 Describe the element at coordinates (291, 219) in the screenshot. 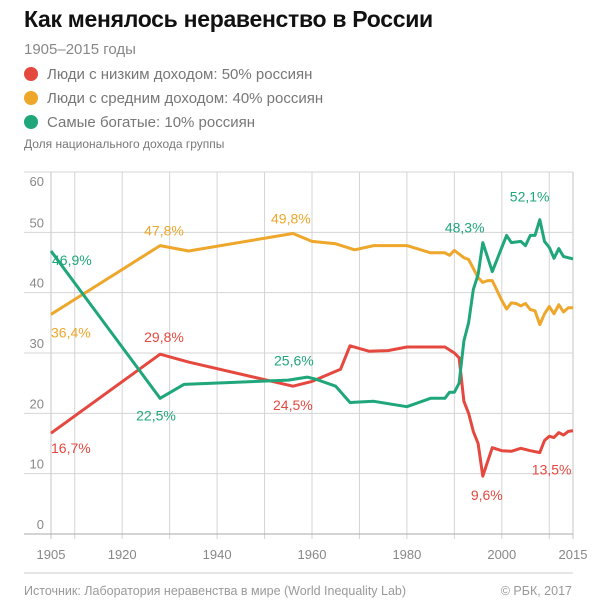

I see `data-label: 49,8%` at that location.